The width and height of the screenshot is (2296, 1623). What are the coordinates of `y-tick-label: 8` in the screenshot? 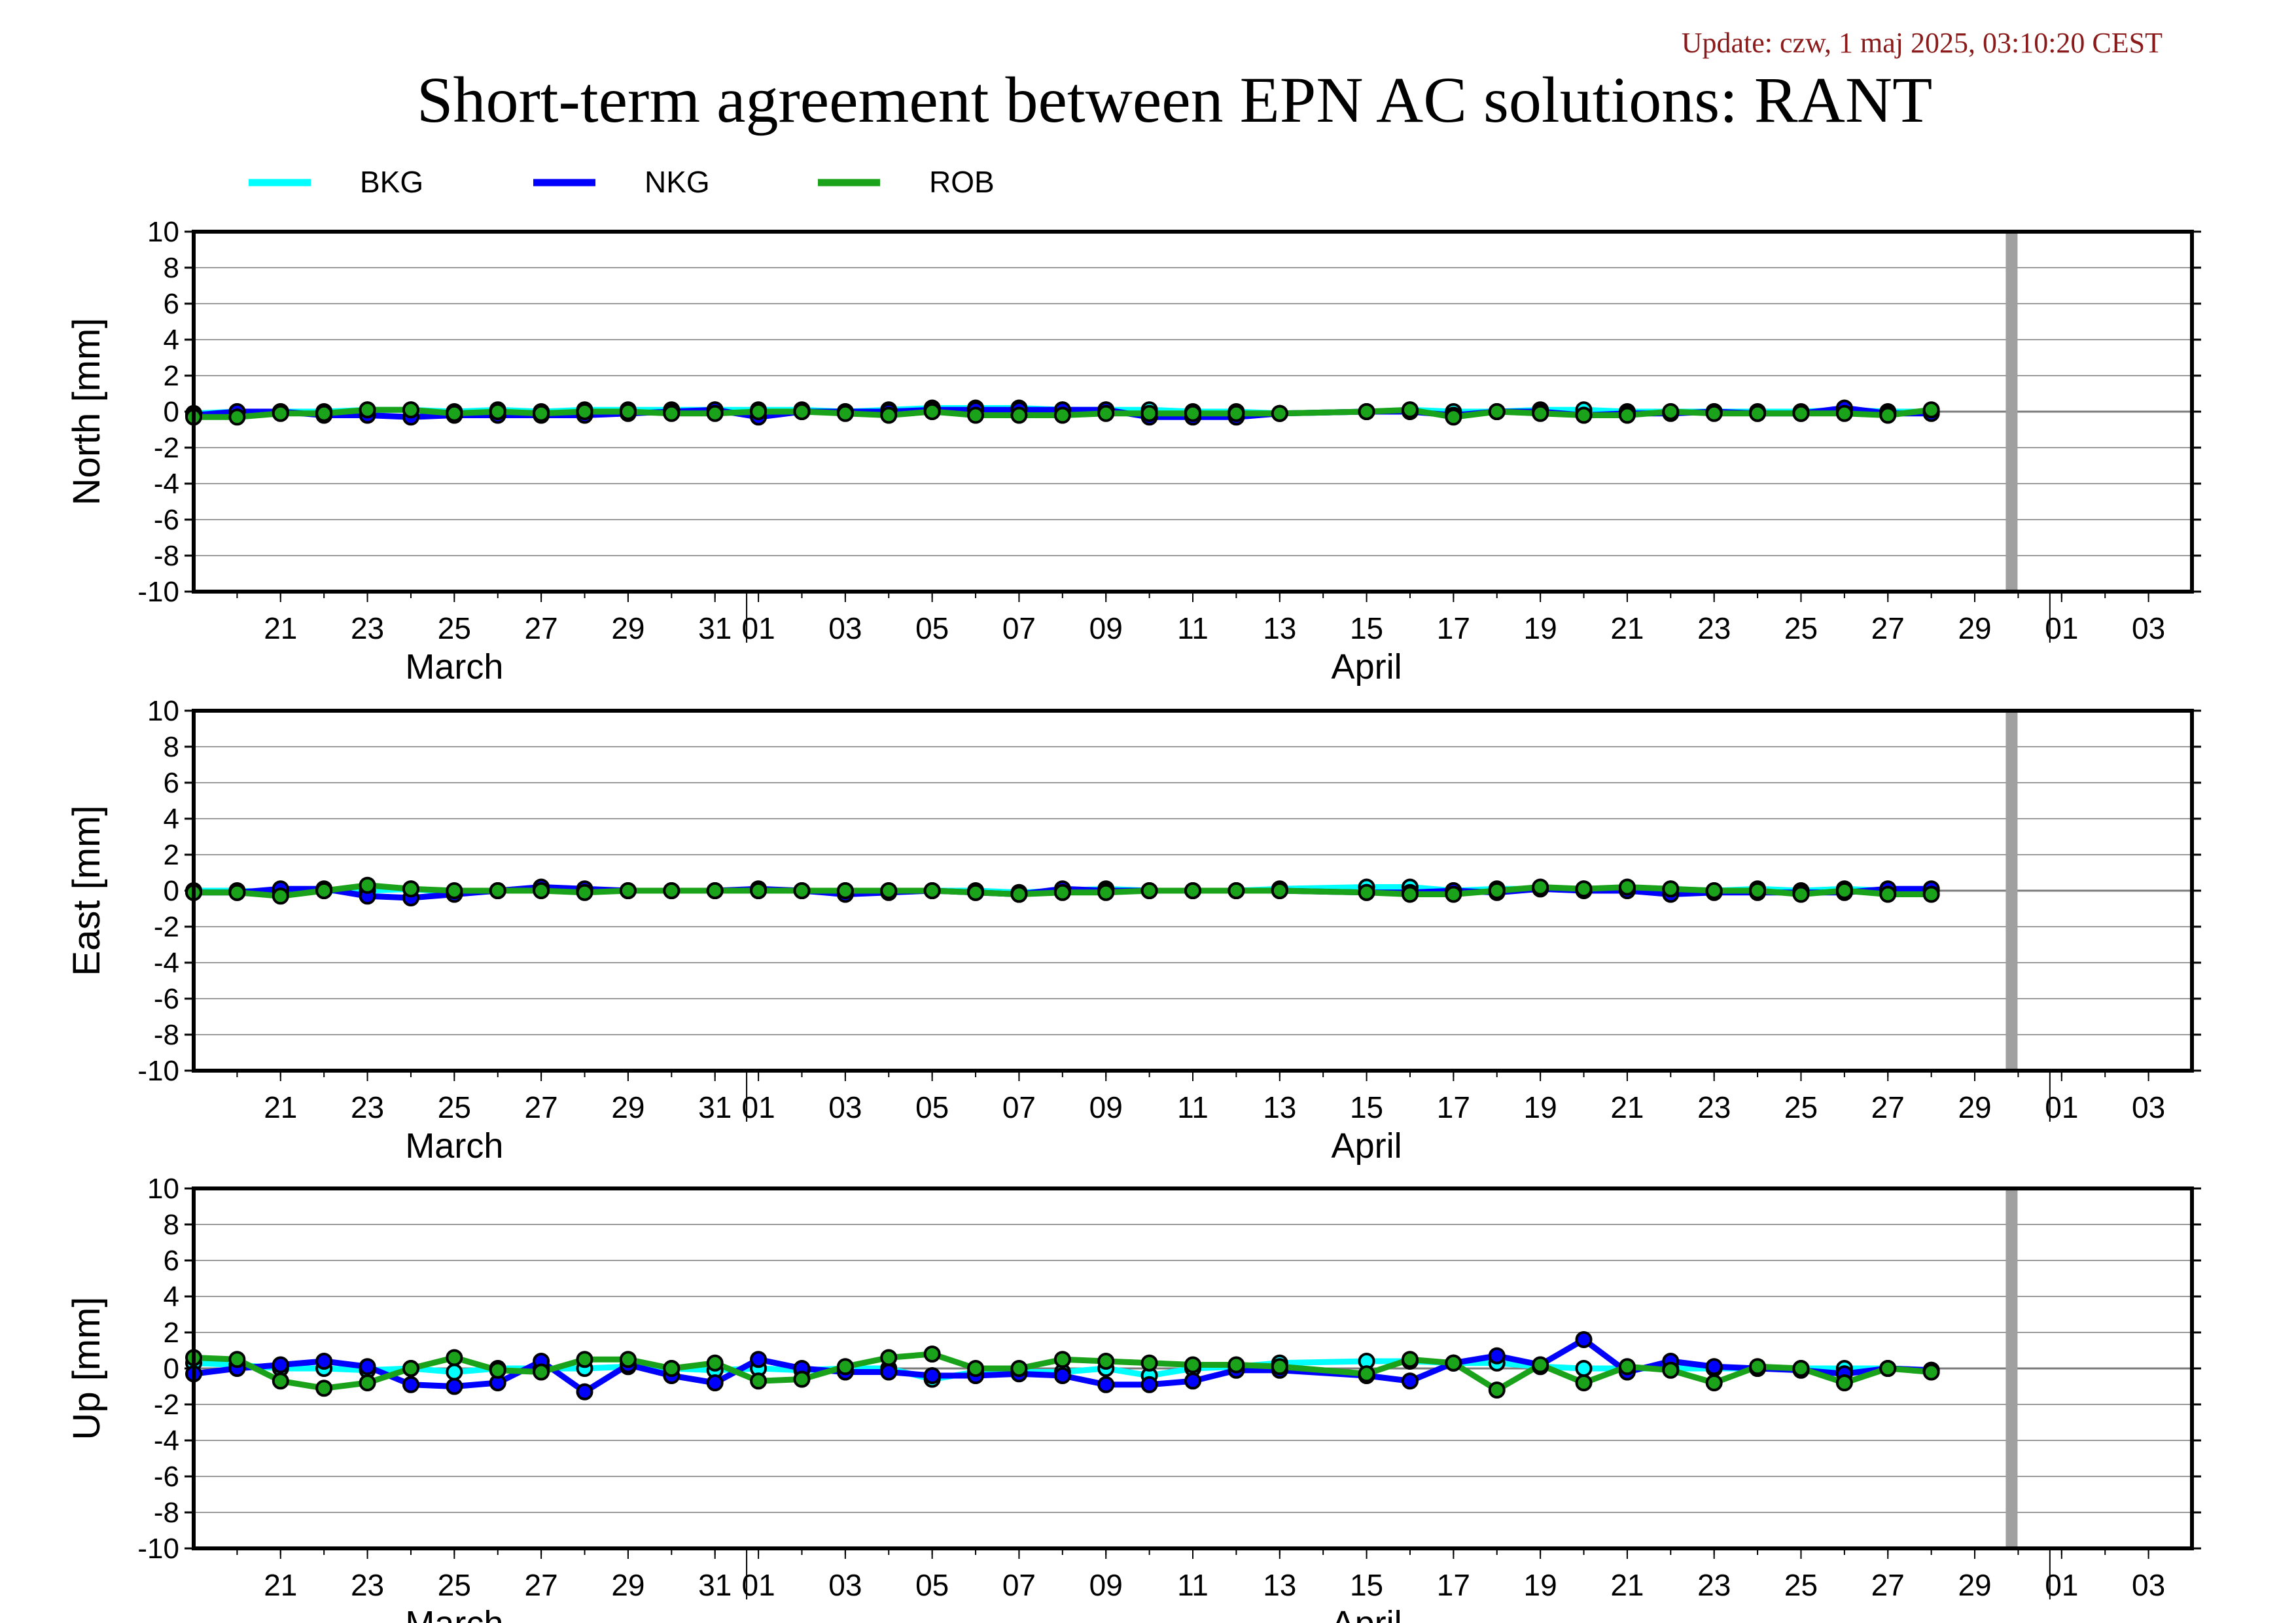 It's located at (171, 1225).